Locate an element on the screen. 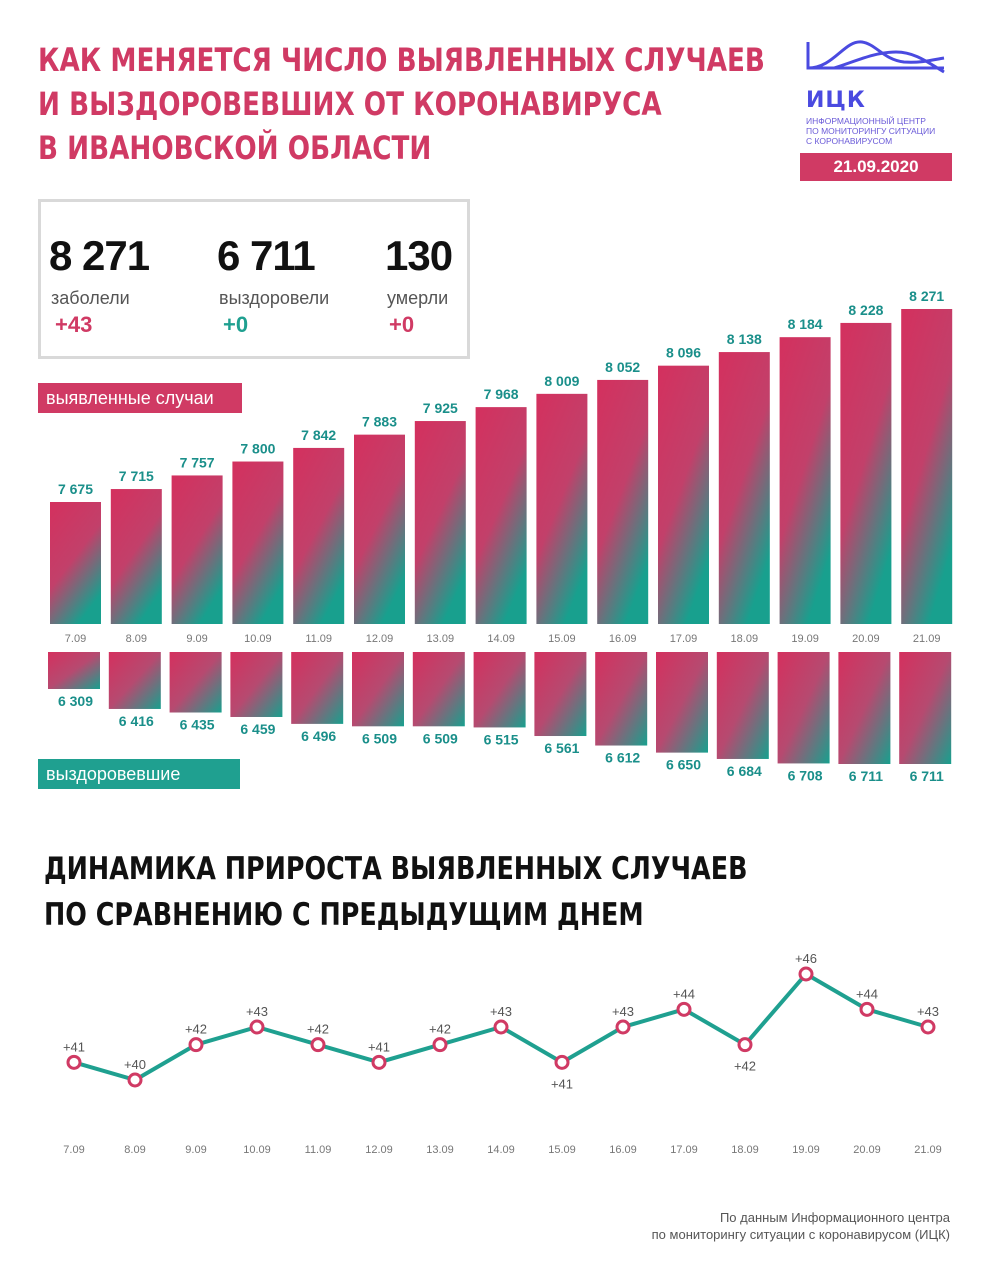  date-tick-label: 9.09 is located at coordinates (196, 639).